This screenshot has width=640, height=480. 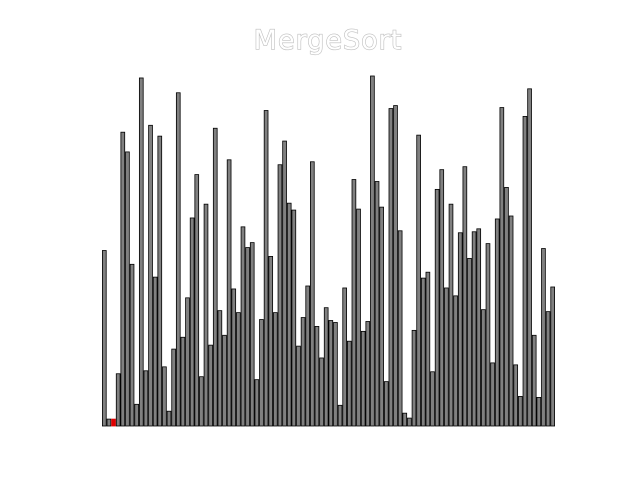 I want to click on chart-title: MergeSort, so click(x=328, y=40).